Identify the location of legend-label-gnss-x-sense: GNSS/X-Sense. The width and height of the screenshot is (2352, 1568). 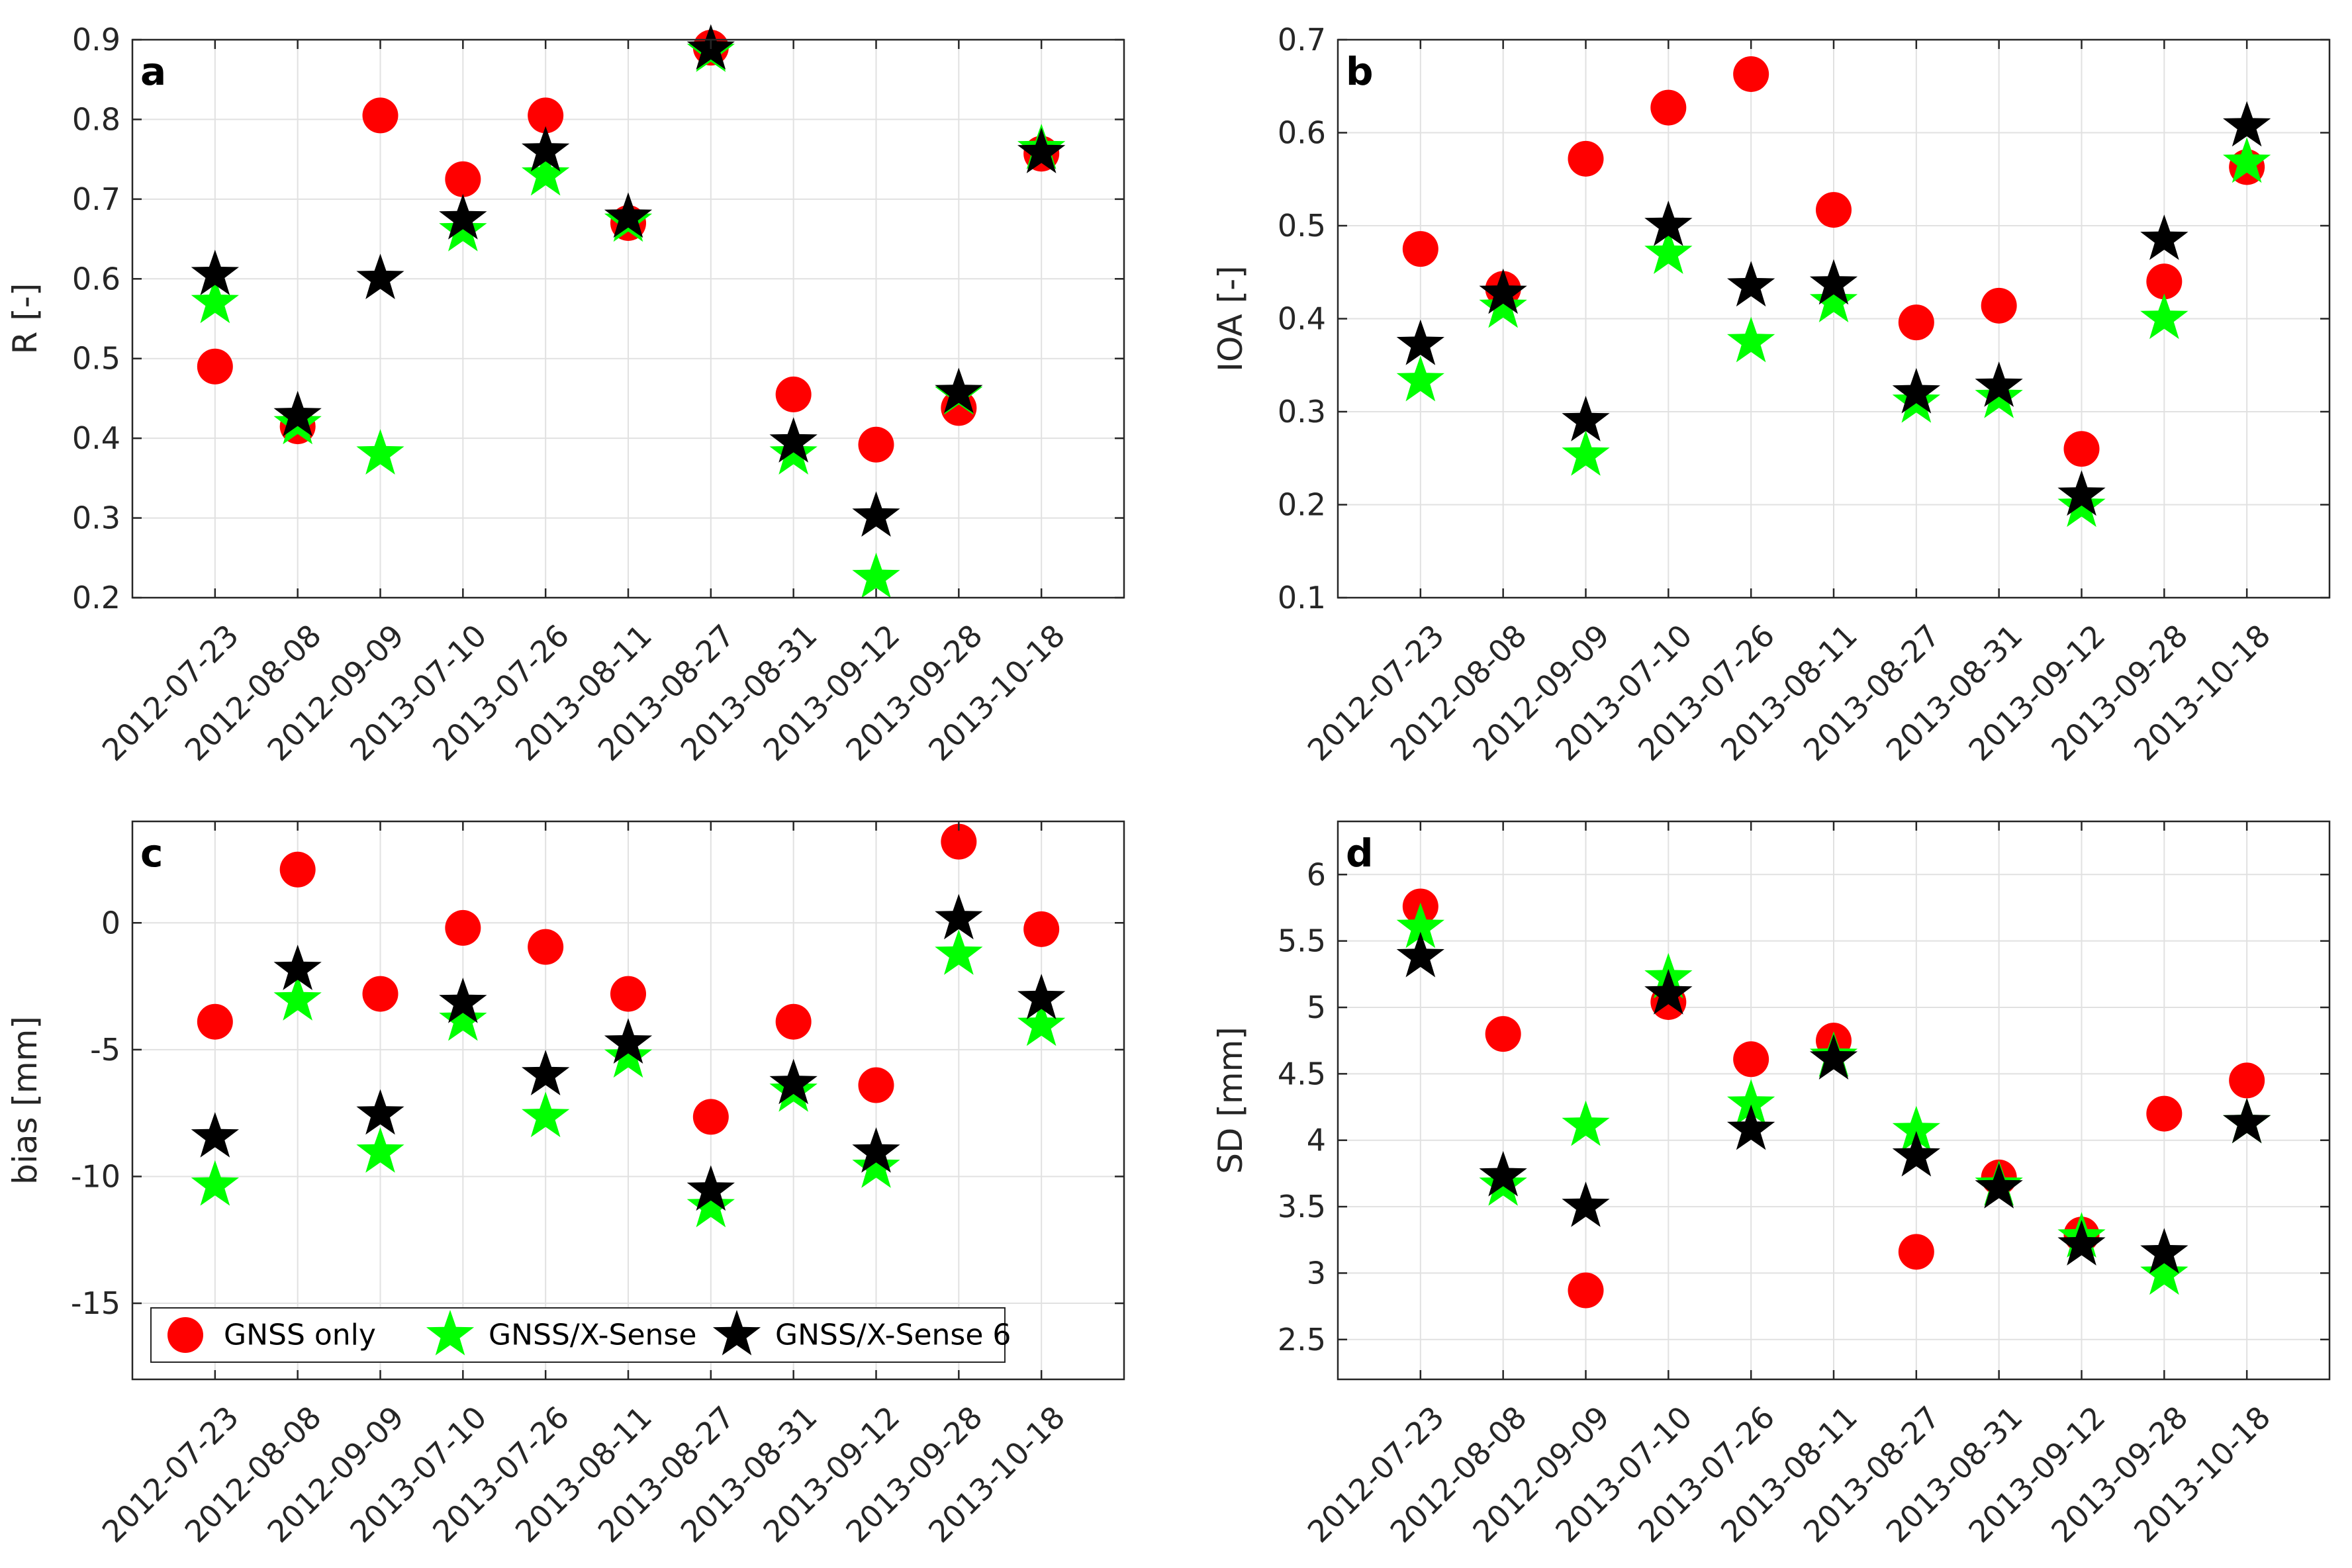
(592, 1335).